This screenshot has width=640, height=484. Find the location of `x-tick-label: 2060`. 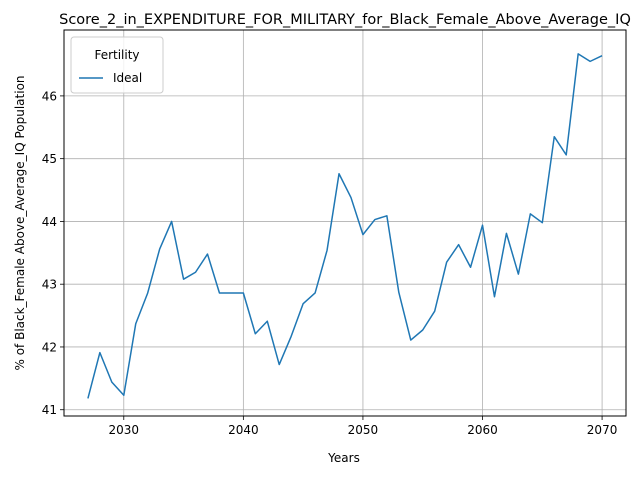

x-tick-label: 2060 is located at coordinates (482, 430).